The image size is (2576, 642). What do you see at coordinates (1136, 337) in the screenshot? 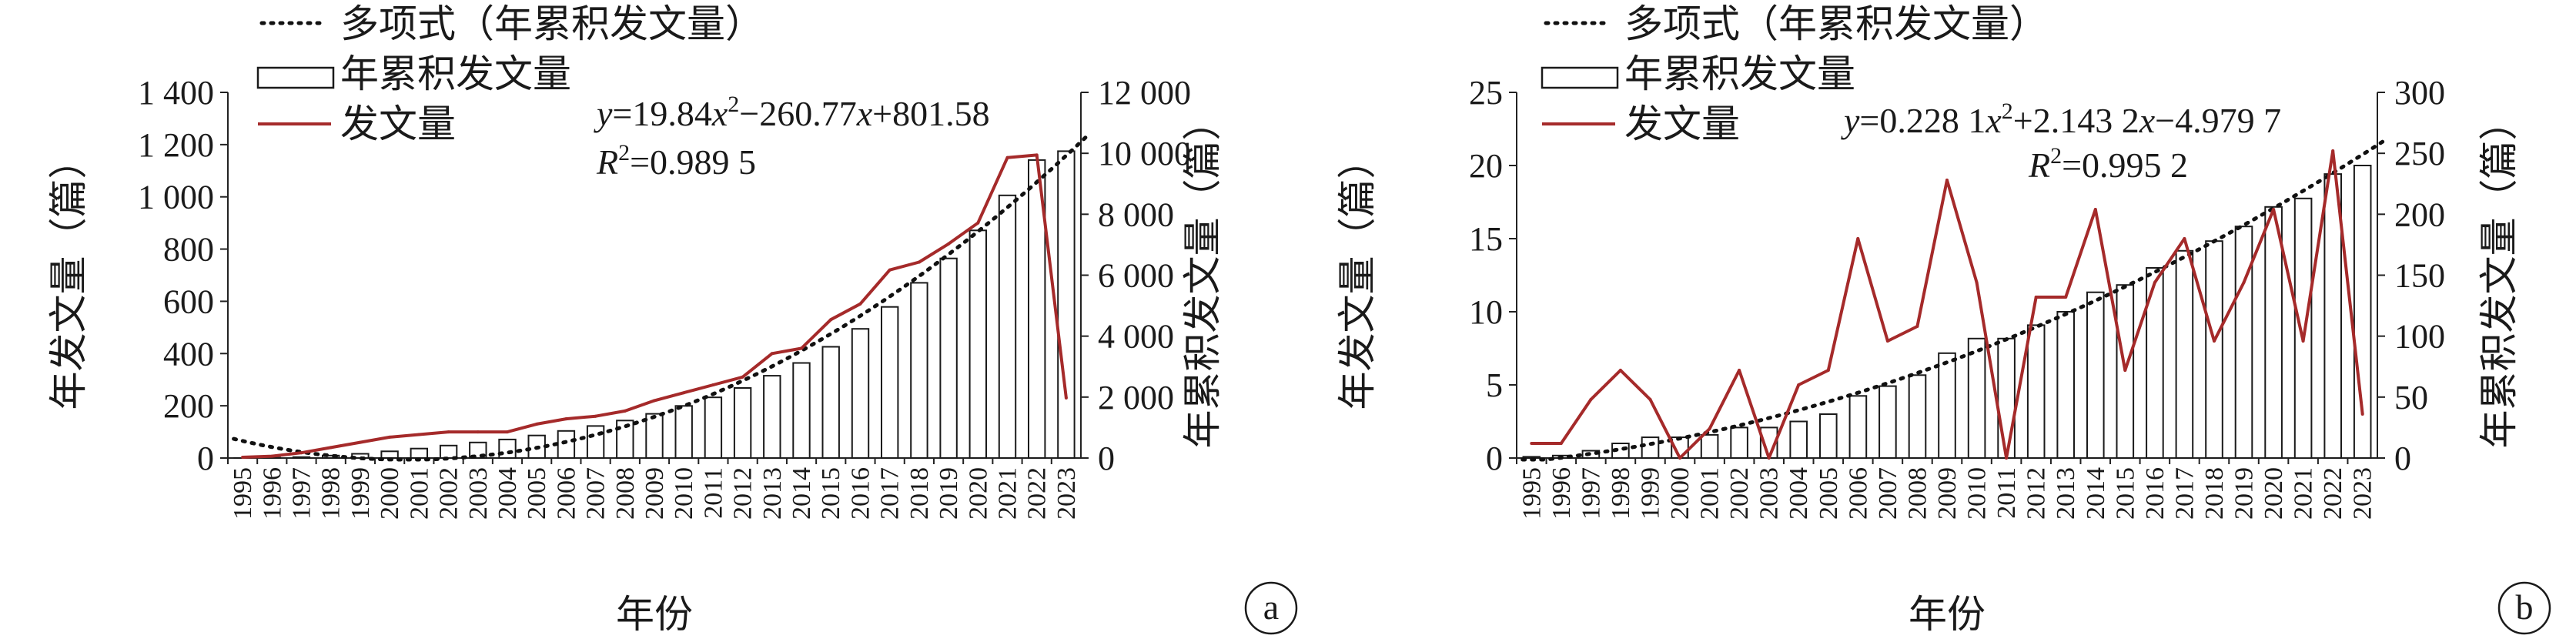
I see `right-tick-label: 4 000` at bounding box center [1136, 337].